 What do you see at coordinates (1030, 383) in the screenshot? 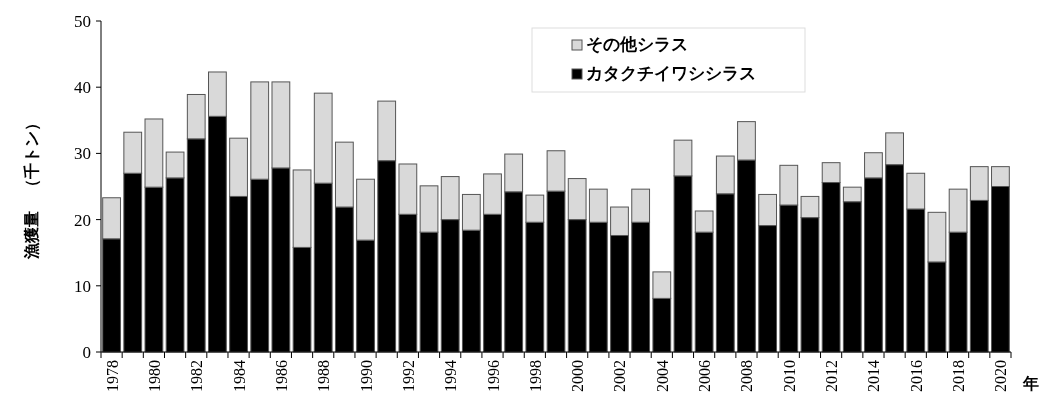
I see `x-axis-title: 年` at bounding box center [1030, 383].